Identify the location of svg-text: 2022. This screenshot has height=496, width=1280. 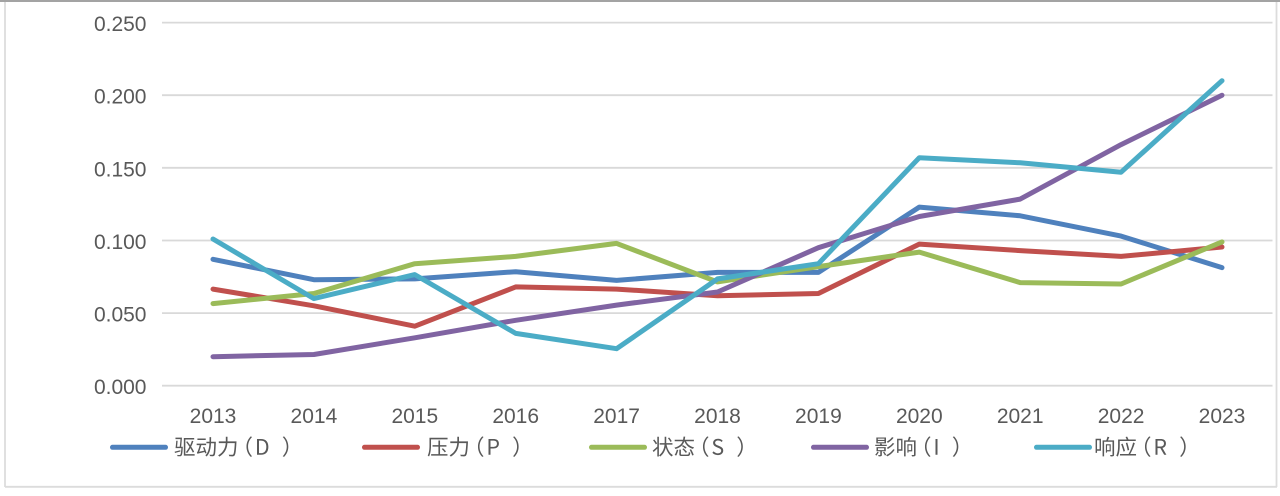
(1121, 416).